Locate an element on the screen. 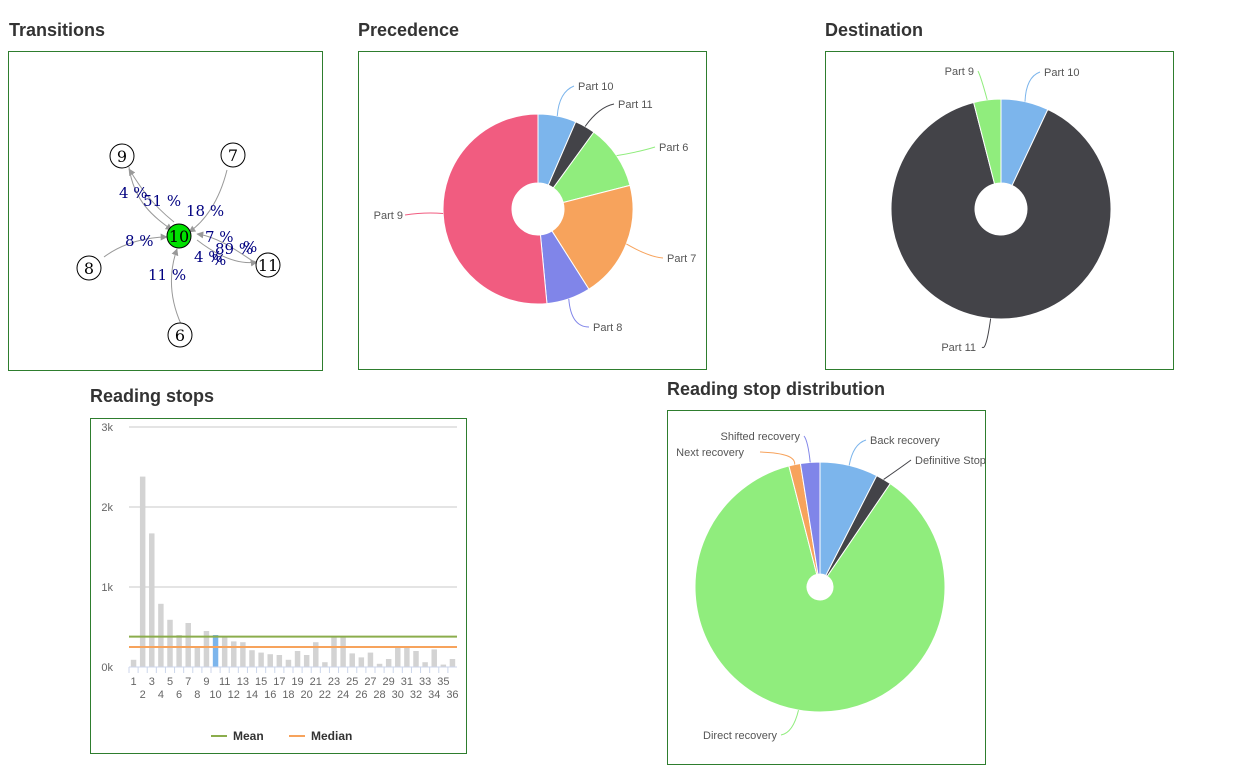 This screenshot has width=1257, height=777. x-tick-label: 25 is located at coordinates (352, 682).